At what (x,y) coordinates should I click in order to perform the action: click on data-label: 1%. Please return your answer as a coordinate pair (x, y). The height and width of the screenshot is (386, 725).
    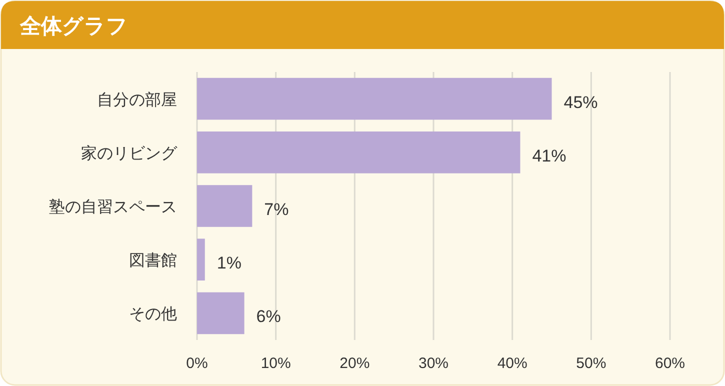
    Looking at the image, I should click on (229, 263).